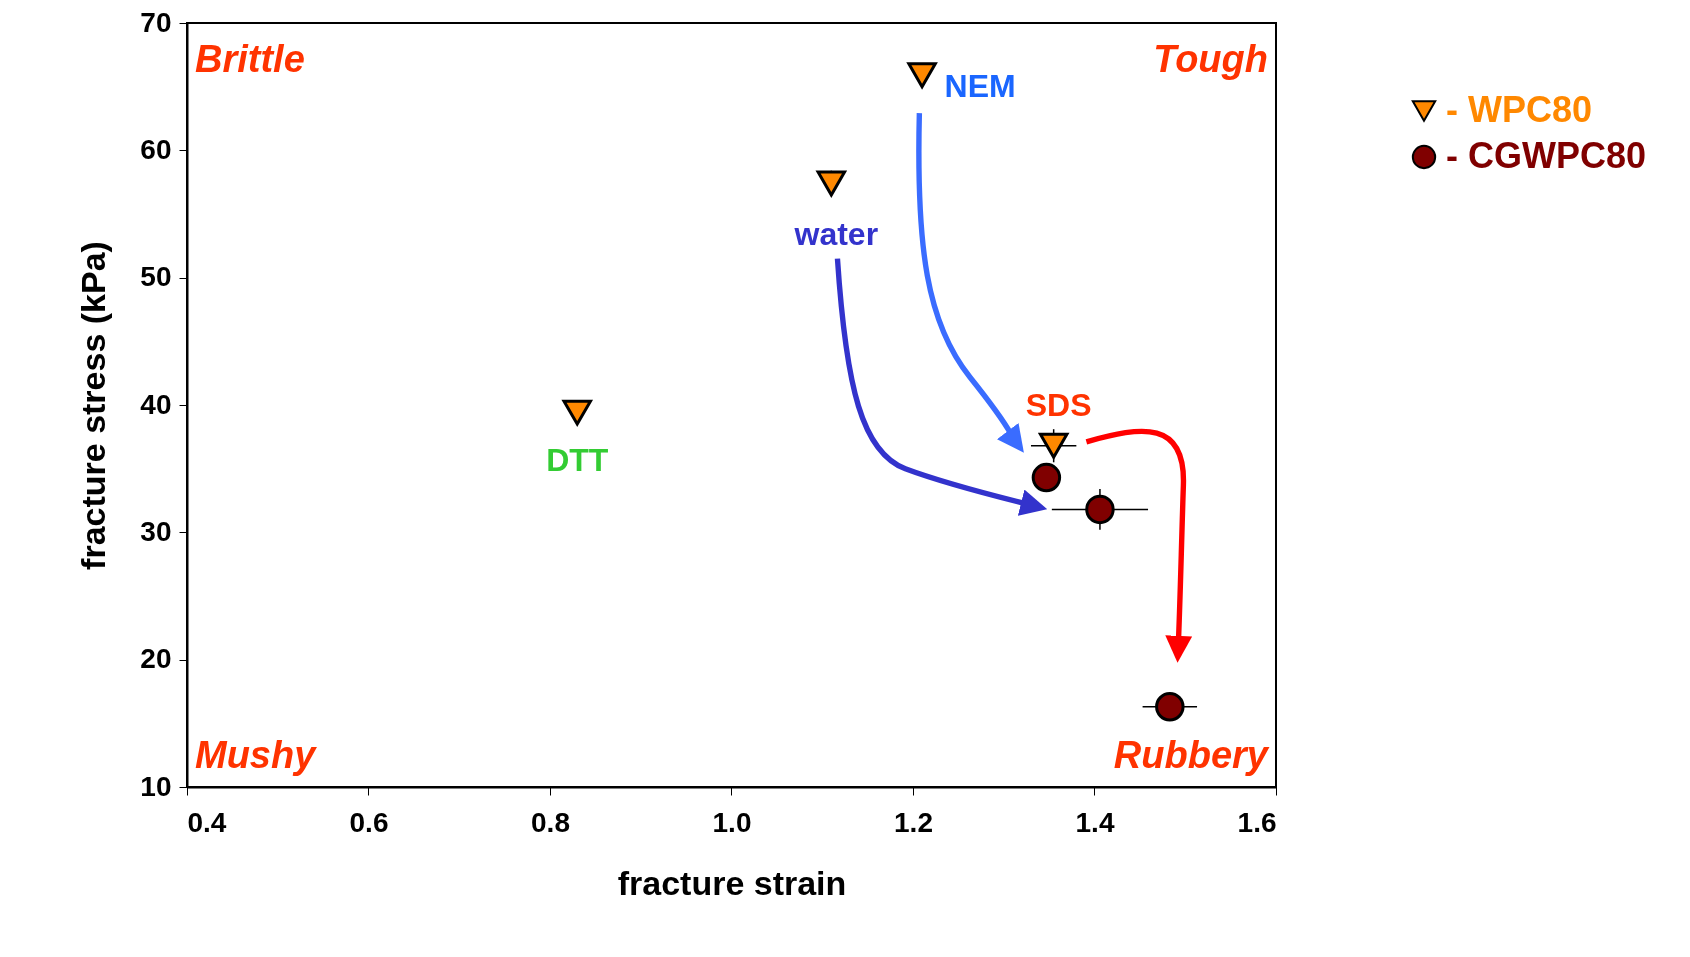  What do you see at coordinates (250, 59) in the screenshot?
I see `annotation: Brittle` at bounding box center [250, 59].